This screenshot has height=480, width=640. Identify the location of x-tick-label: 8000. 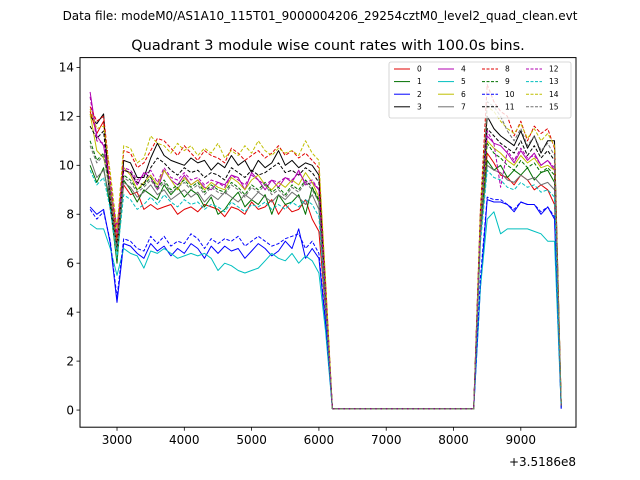
(453, 440).